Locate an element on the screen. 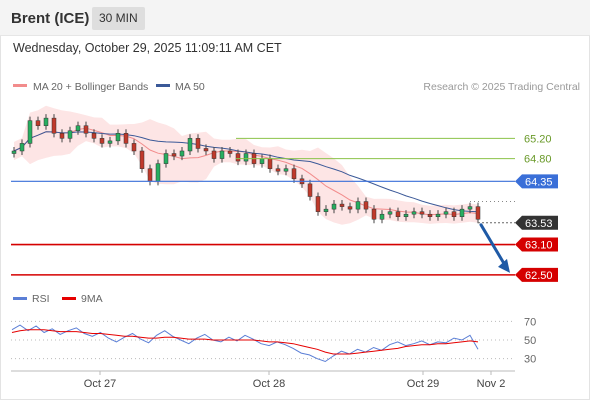 Image resolution: width=590 pixels, height=400 pixels. pivot-price-label: 64.35 is located at coordinates (539, 182).